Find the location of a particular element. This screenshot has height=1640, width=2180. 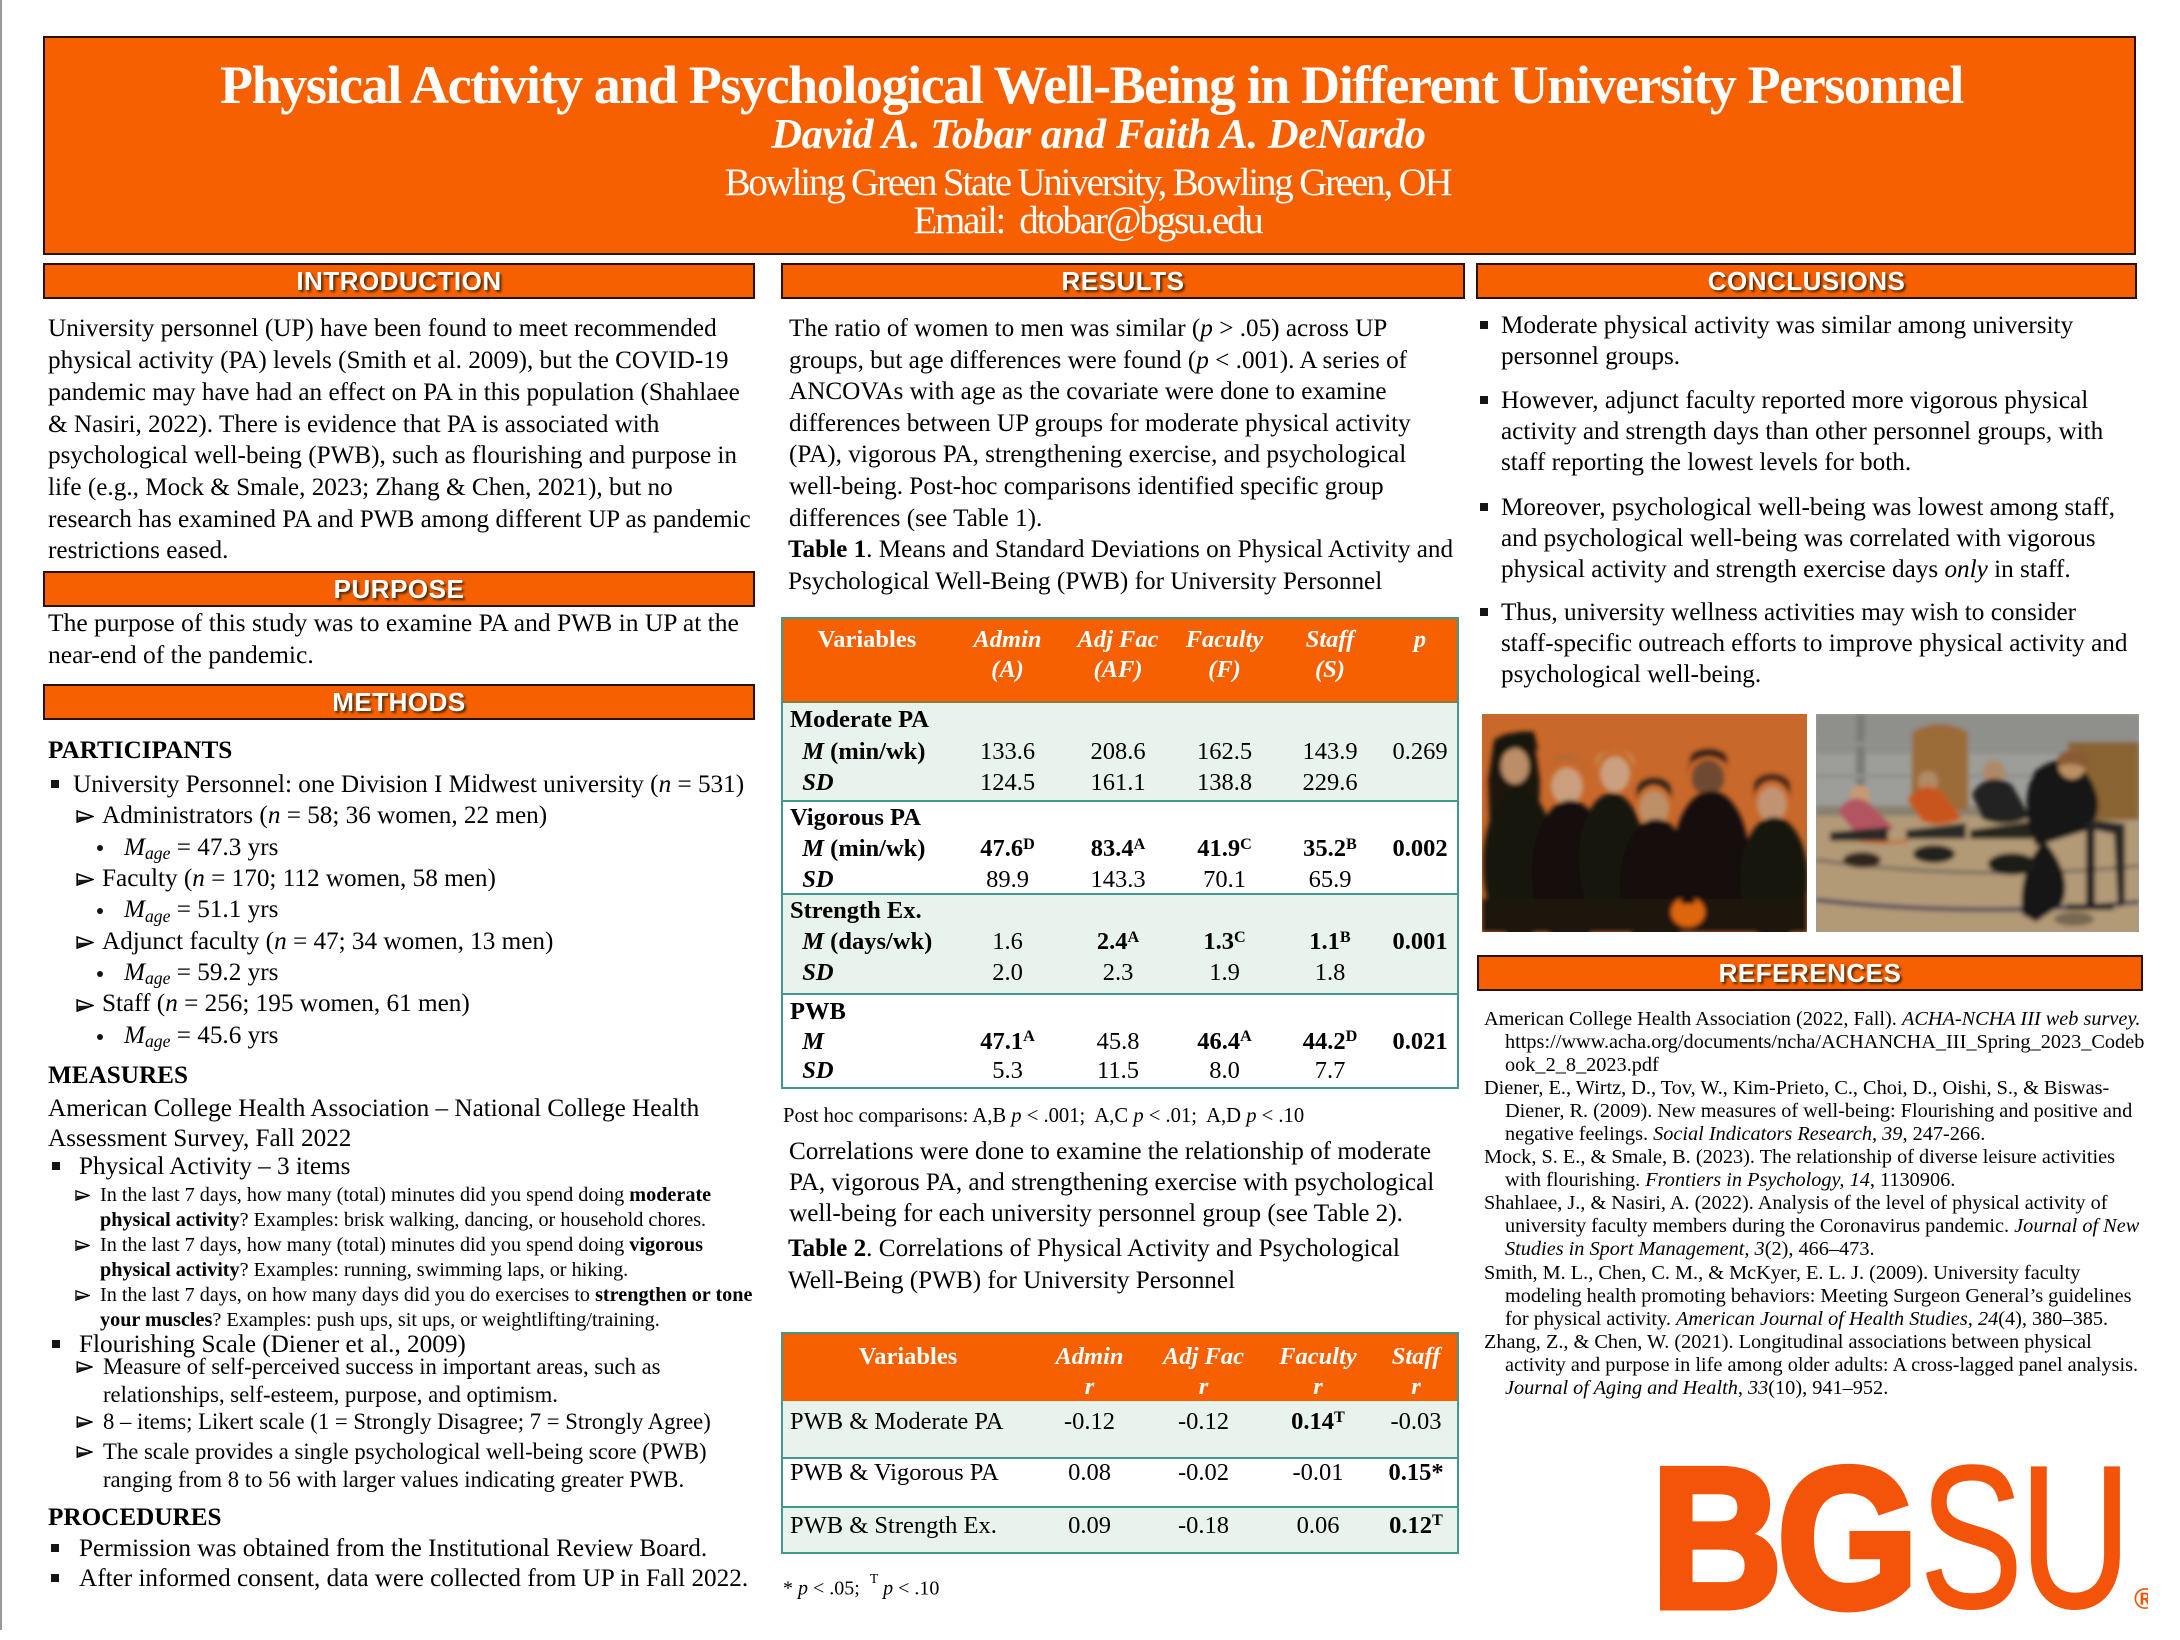

svg-text: BG is located at coordinates (1782, 1535).